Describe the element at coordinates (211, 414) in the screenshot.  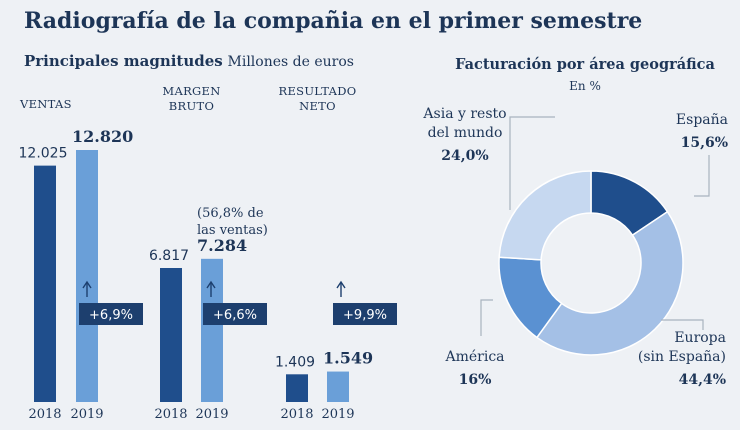
I see `x-tick-1-1: 2019` at that location.